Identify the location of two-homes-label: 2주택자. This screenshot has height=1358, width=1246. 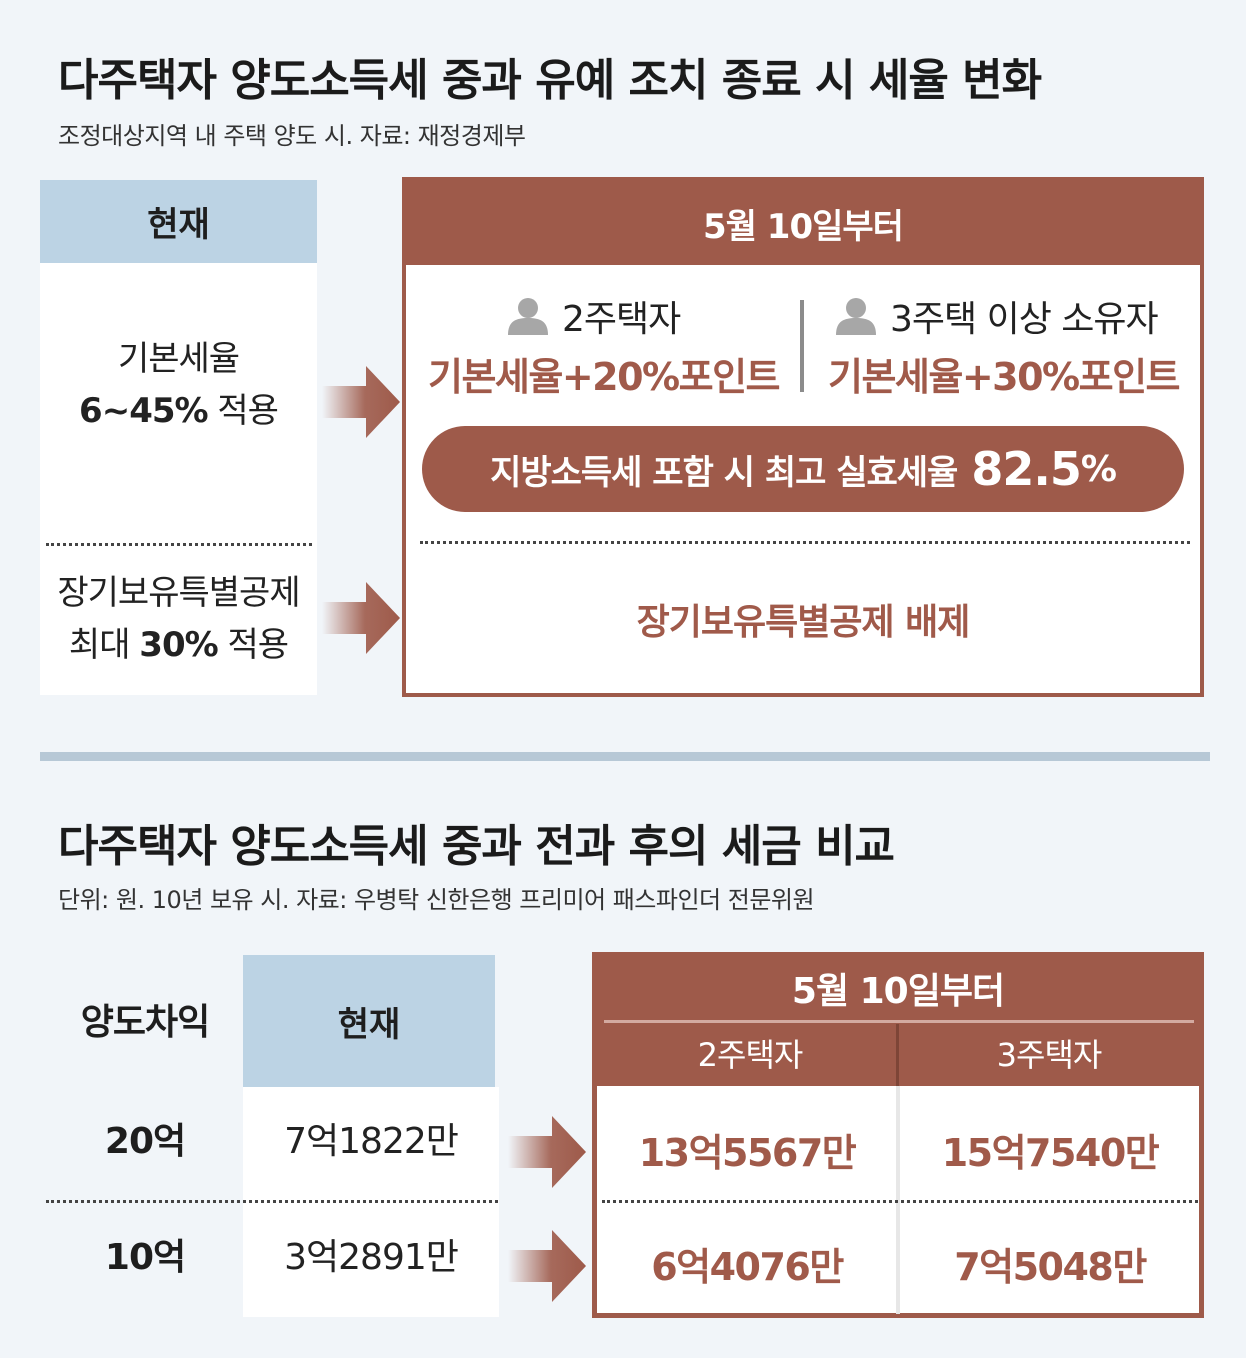
(594, 316).